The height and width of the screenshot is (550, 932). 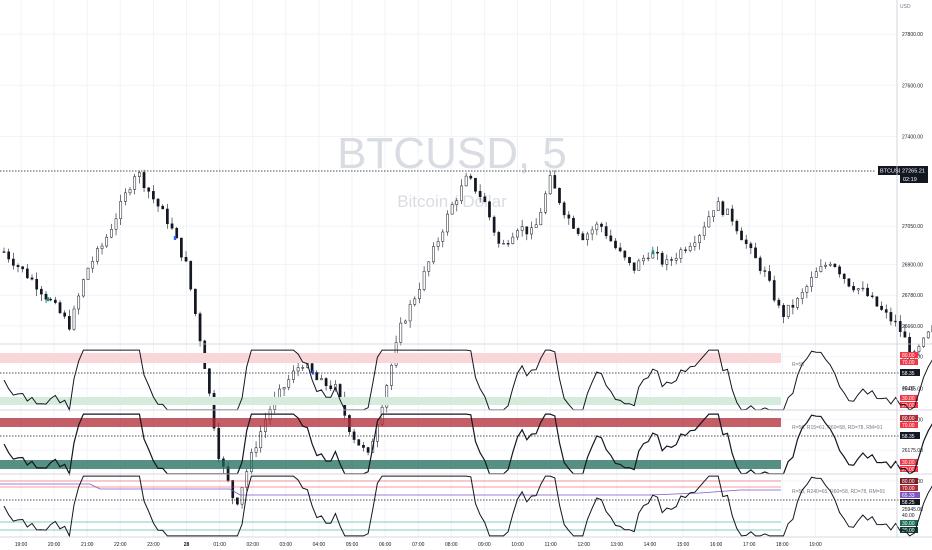 I want to click on svg-text: 30.00, so click(x=908, y=399).